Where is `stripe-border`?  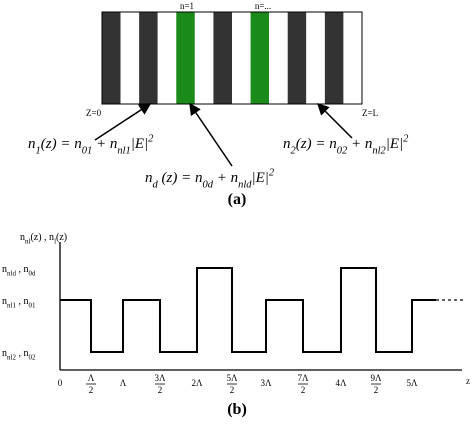
stripe-border is located at coordinates (232, 58).